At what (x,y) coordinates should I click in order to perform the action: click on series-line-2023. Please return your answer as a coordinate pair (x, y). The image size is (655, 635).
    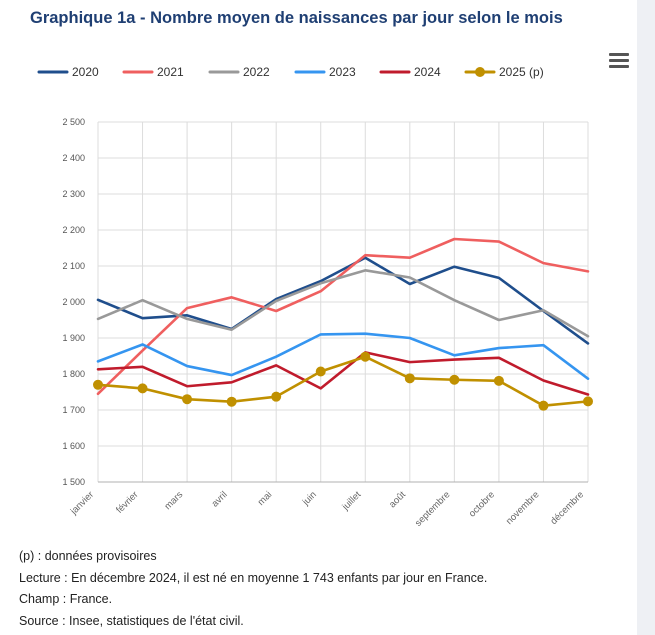
    Looking at the image, I should click on (343, 356).